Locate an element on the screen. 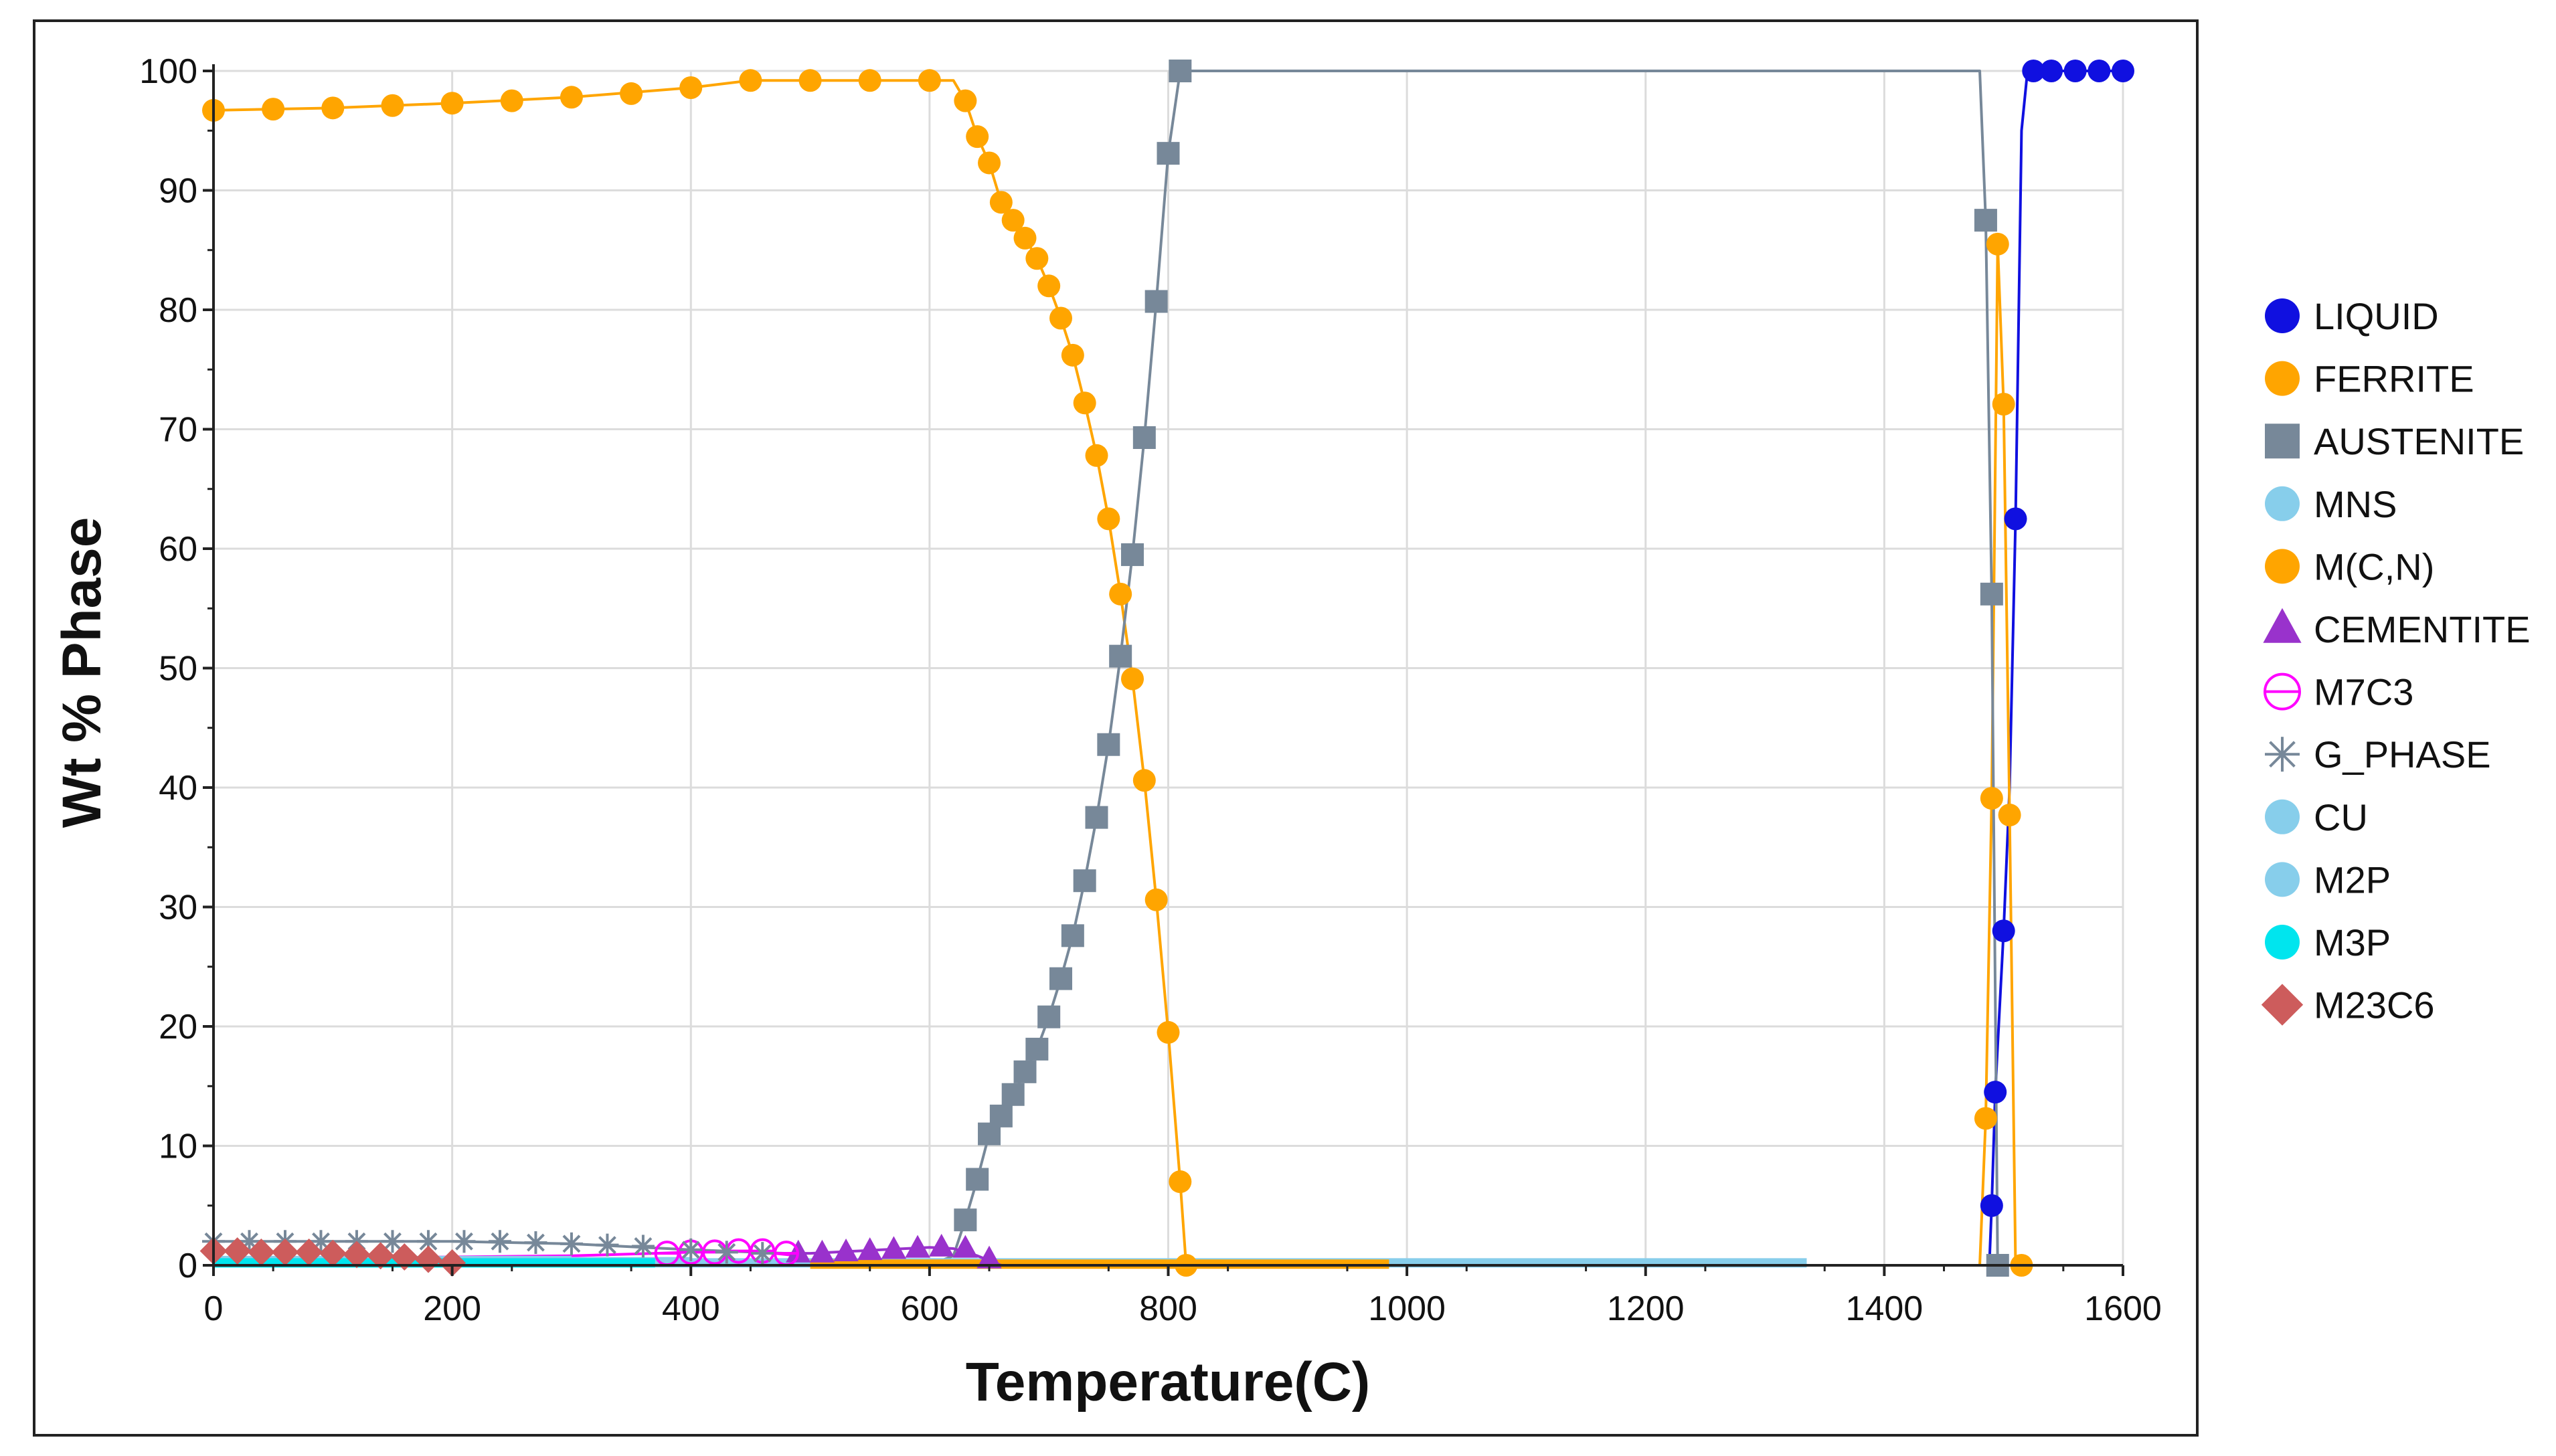  legend-marker-m2p is located at coordinates (2282, 879).